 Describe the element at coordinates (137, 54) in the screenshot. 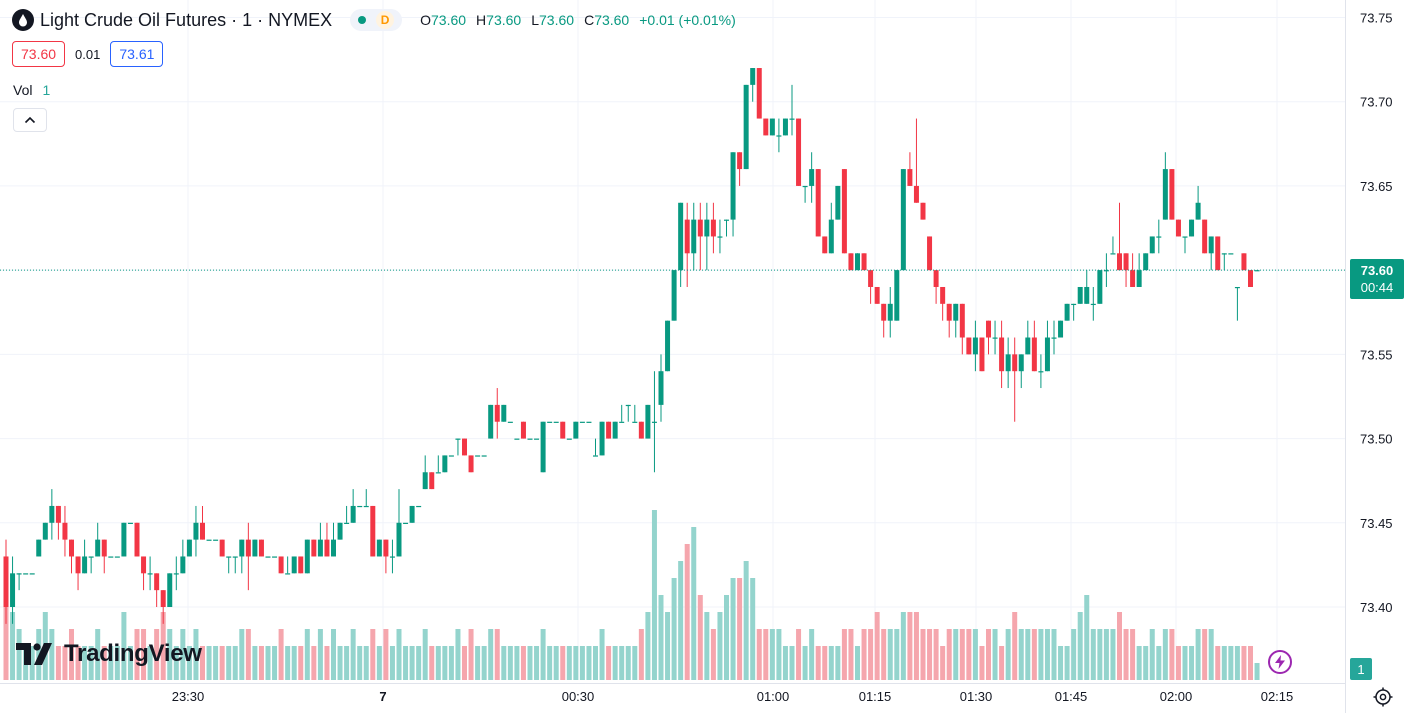

I see `buy-button: 73.61` at that location.